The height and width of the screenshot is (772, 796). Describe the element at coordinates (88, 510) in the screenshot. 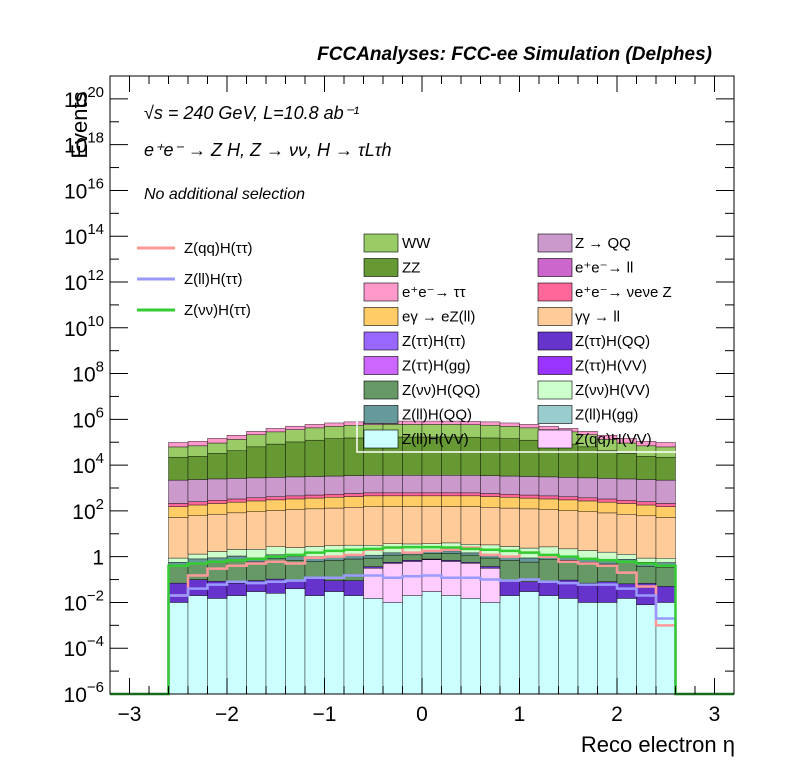

I see `y-tick-label: 10²` at that location.